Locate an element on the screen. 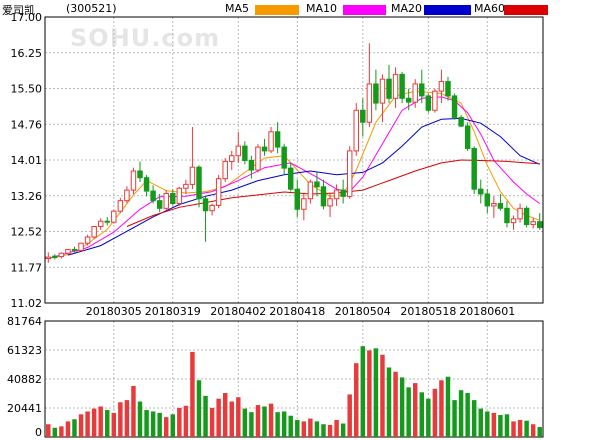  date-tick-label: 20180305 is located at coordinates (114, 311).